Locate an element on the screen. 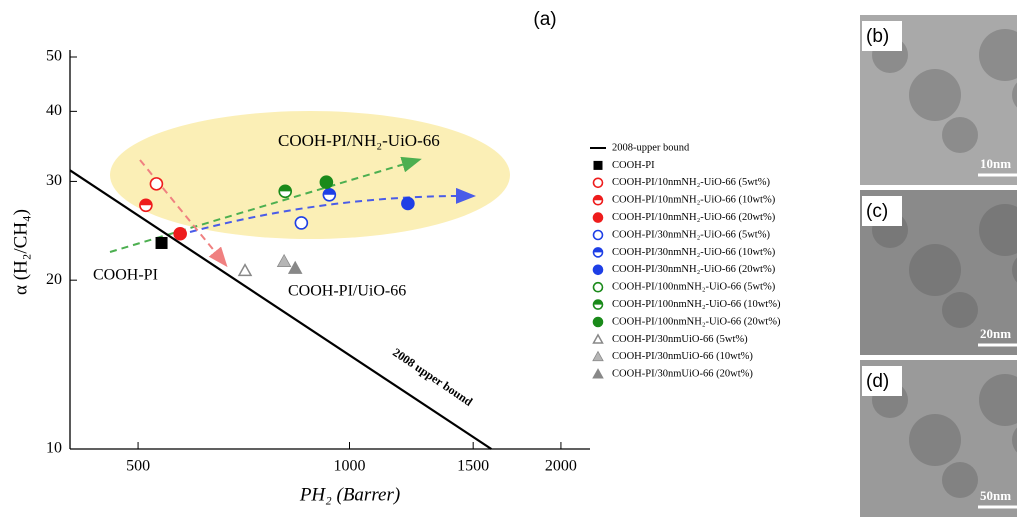 This screenshot has width=1017, height=517. legend-label: 2008-upper bound is located at coordinates (651, 147).